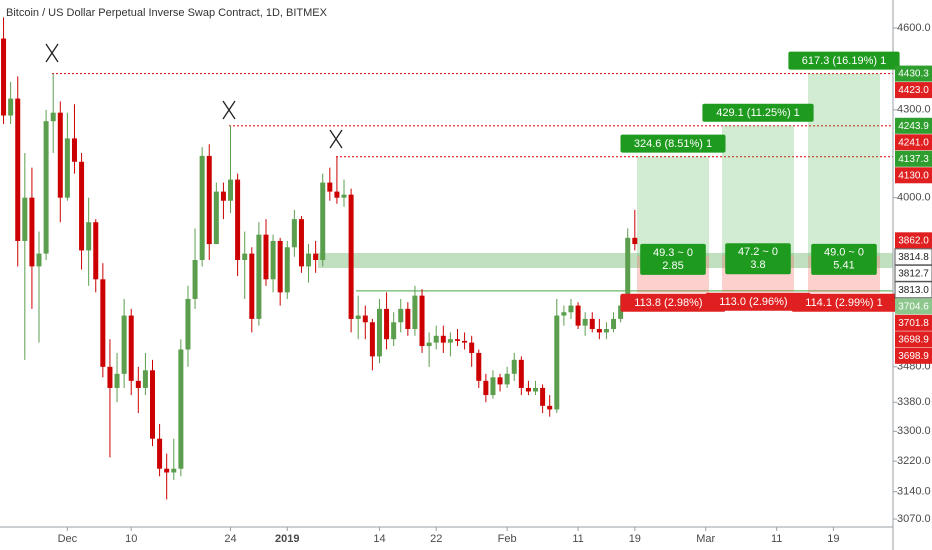  What do you see at coordinates (913, 175) in the screenshot?
I see `price-tag-label: 4130.0` at bounding box center [913, 175].